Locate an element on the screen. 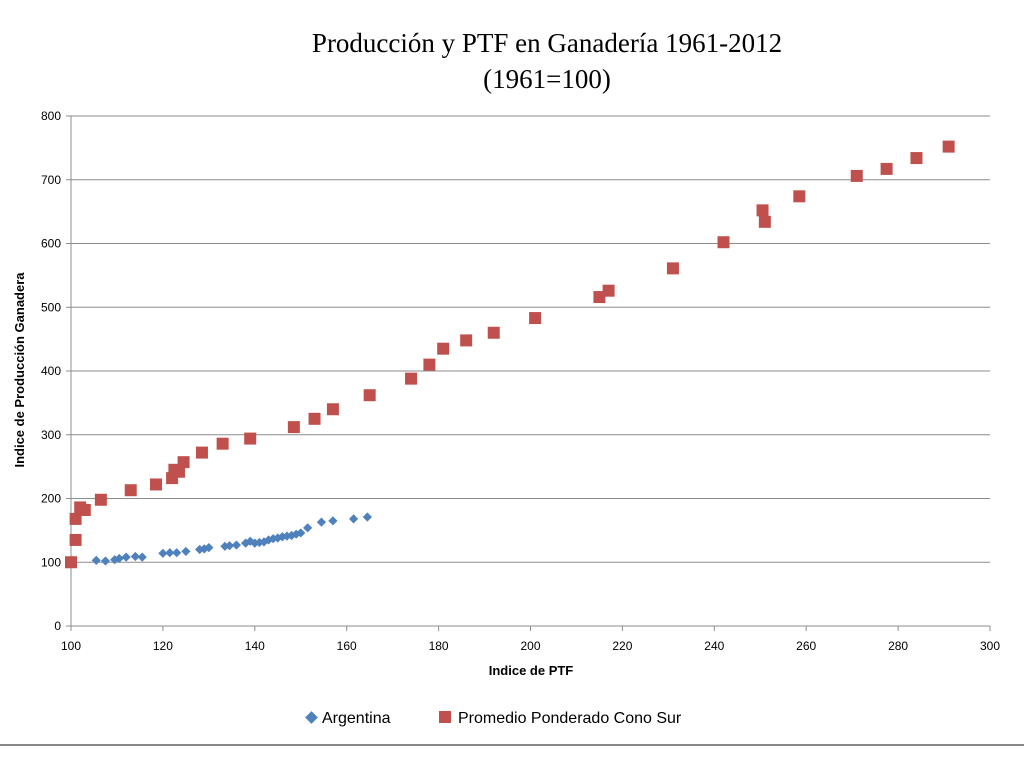 Image resolution: width=1024 pixels, height=768 pixels. y-axis-ticks: 0 100 200 300 400 500 600 700 800 is located at coordinates (51, 371).